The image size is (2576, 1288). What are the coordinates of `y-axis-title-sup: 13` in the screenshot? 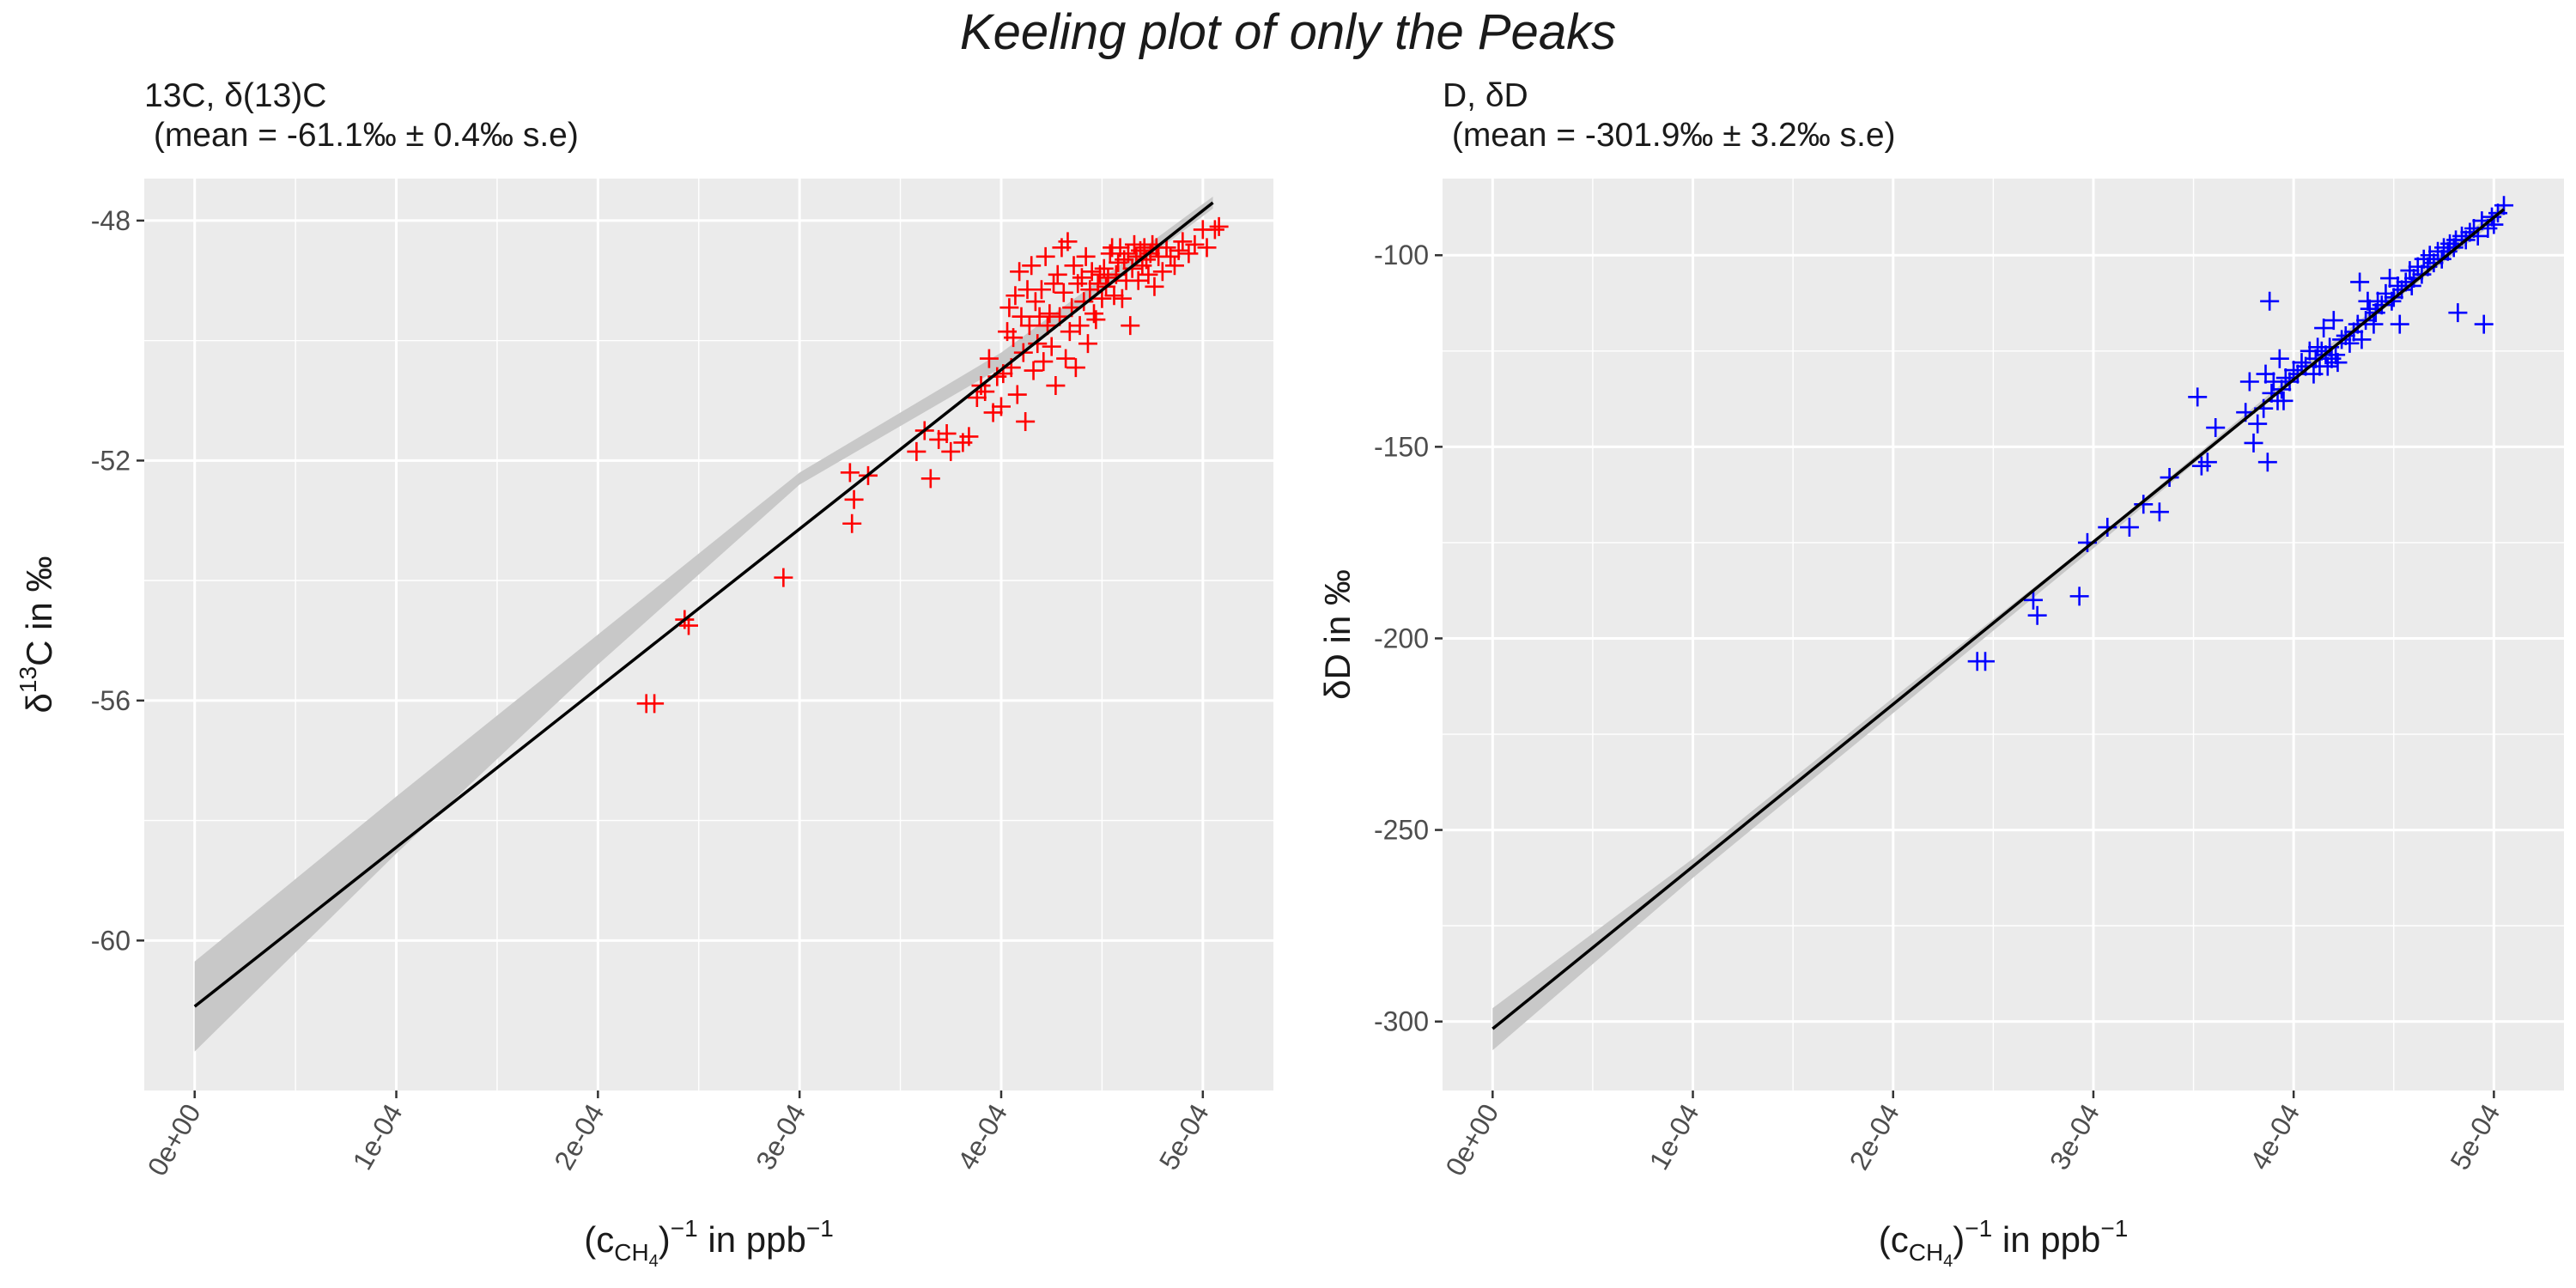 It's located at (28, 680).